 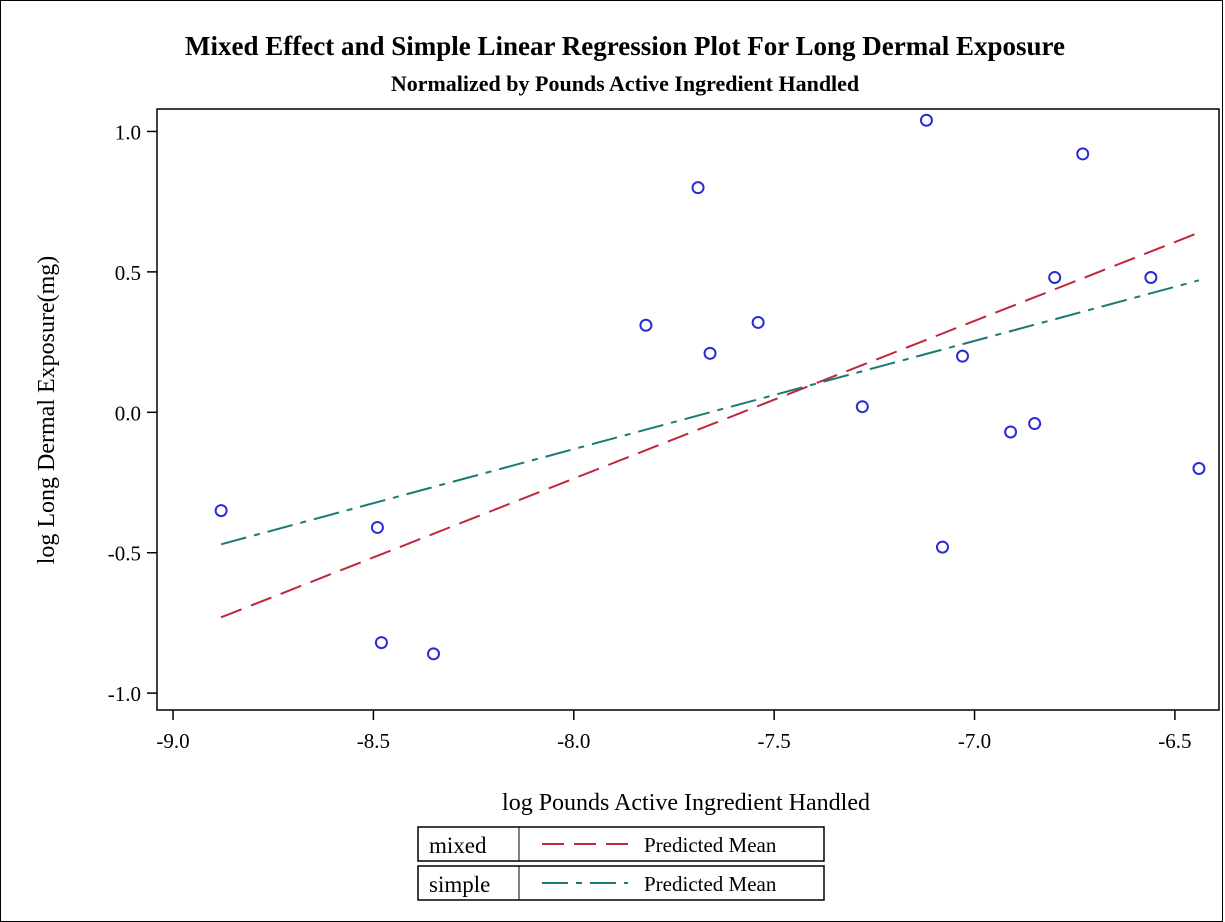 What do you see at coordinates (710, 884) in the screenshot?
I see `legend-simple-label: Predicted Mean` at bounding box center [710, 884].